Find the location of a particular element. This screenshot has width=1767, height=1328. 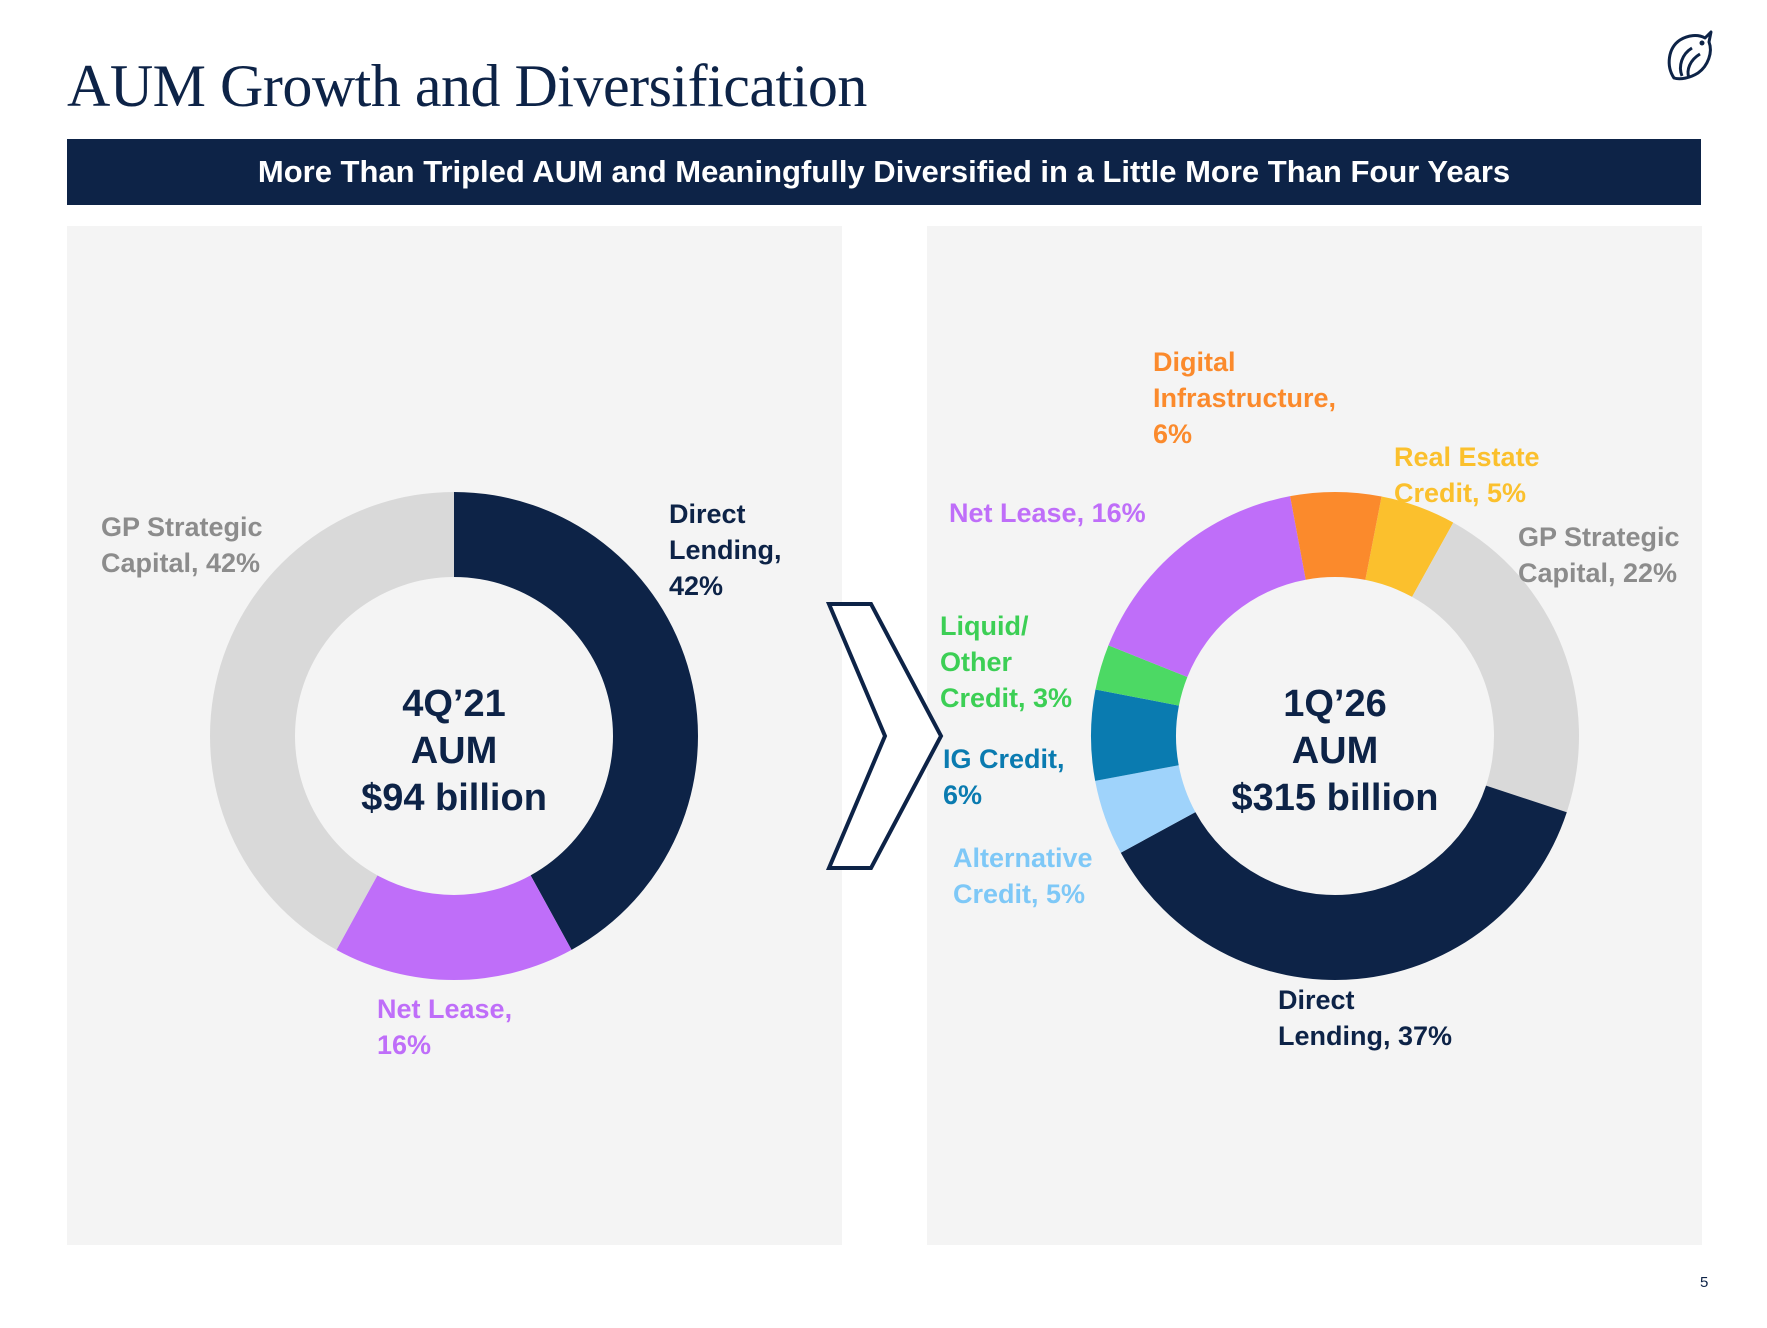

slice-alternative-credit is located at coordinates (1145, 809).